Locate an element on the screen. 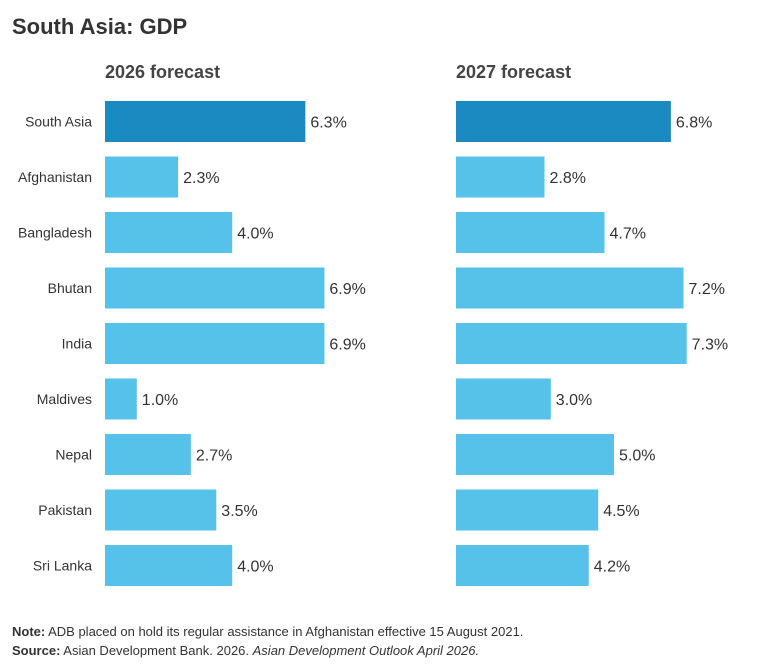  category-label-bangladesh: Bangladesh is located at coordinates (55, 233).